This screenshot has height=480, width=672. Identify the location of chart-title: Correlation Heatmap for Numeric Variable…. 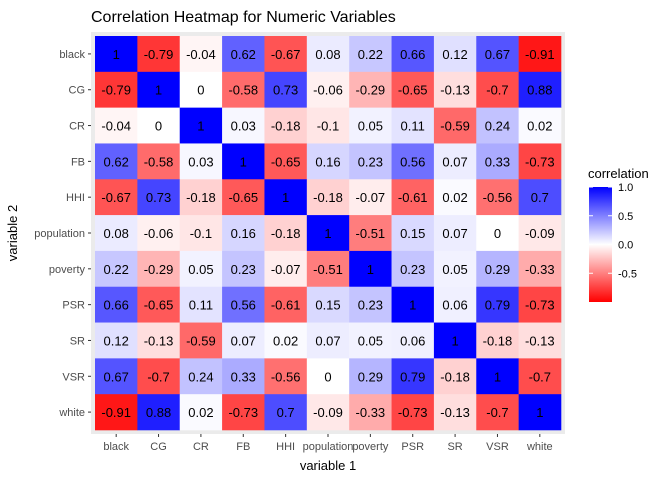
(243, 17).